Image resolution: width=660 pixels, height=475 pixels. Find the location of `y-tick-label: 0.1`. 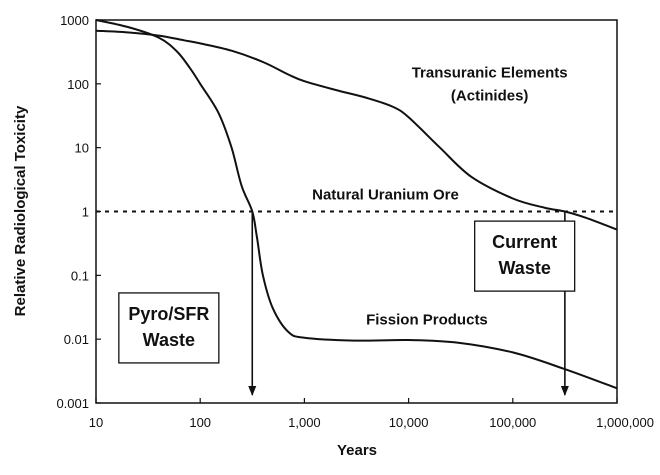

y-tick-label: 0.1 is located at coordinates (80, 275).